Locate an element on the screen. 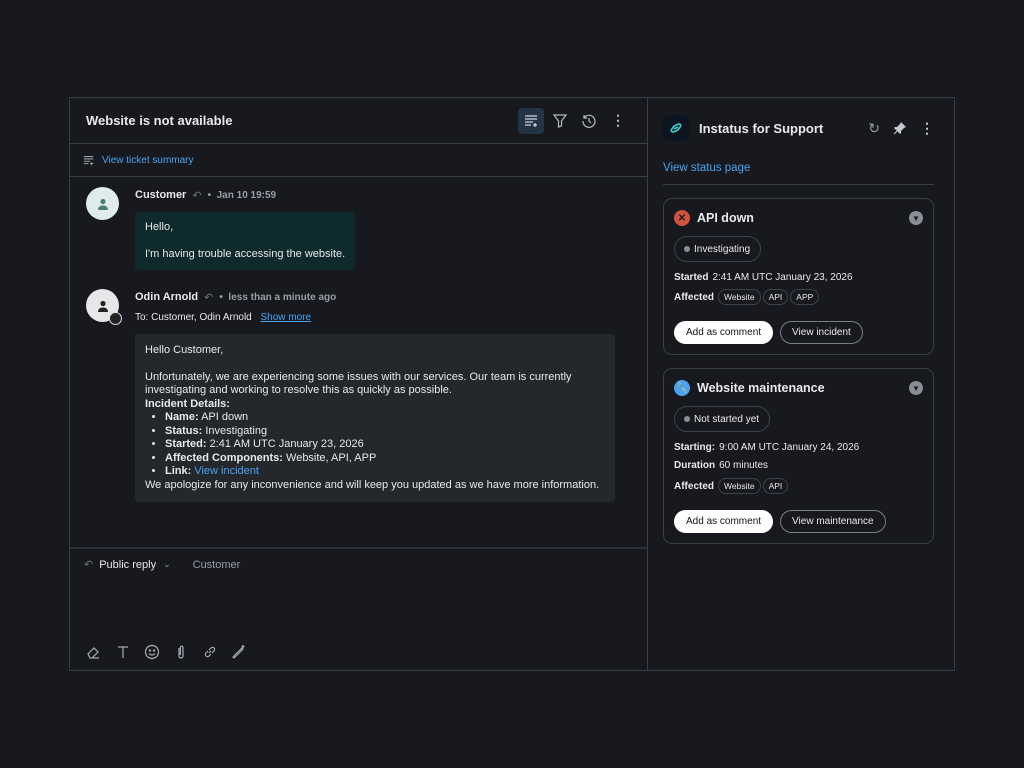 The height and width of the screenshot is (768, 1024). history-button is located at coordinates (589, 121).